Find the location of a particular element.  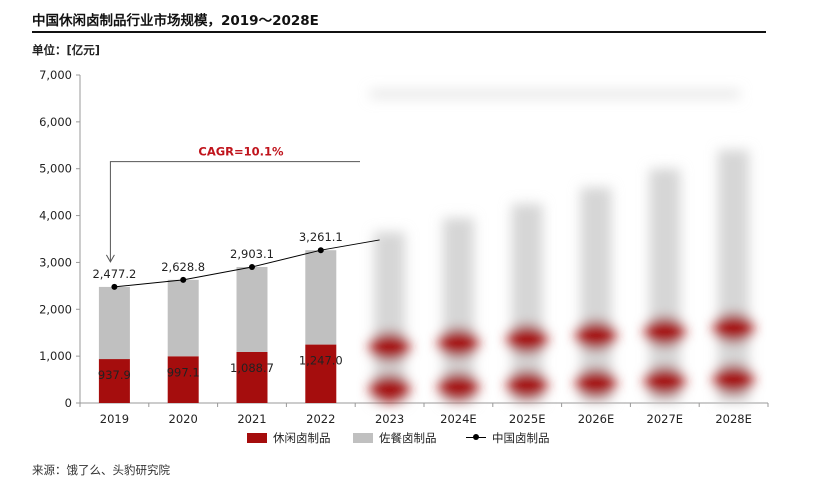

legend-casual-swatch is located at coordinates (257, 438).